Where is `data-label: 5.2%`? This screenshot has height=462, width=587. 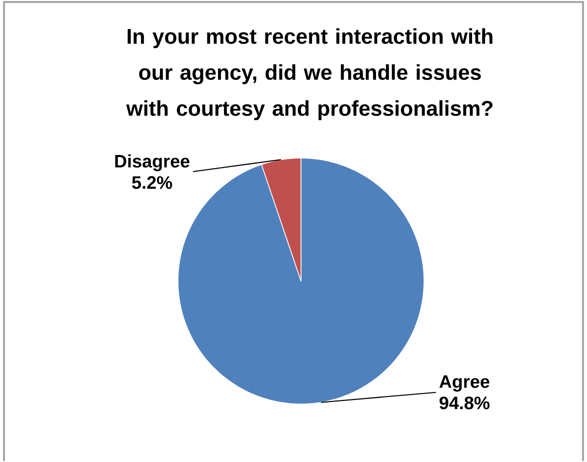 data-label: 5.2% is located at coordinates (152, 182).